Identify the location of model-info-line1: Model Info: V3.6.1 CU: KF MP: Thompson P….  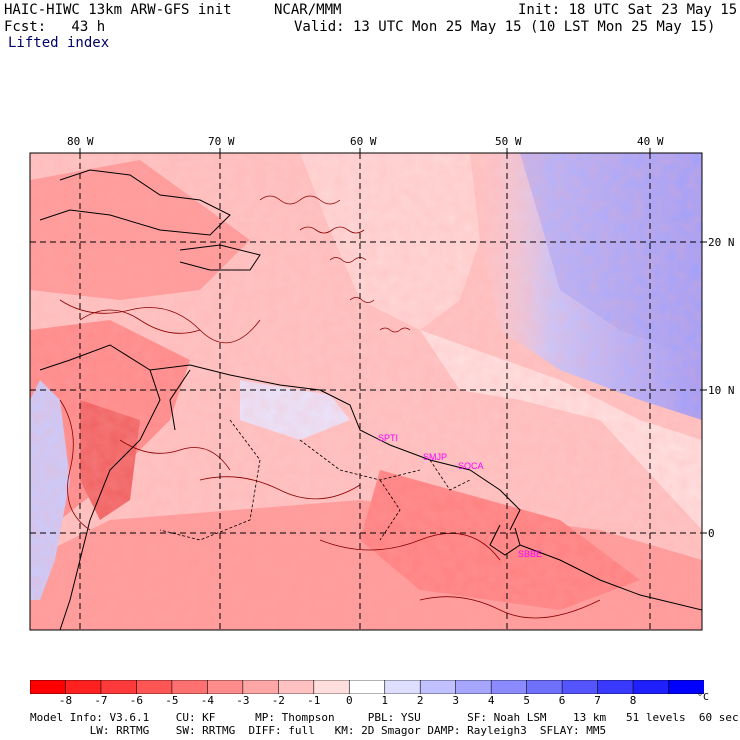
(384, 717).